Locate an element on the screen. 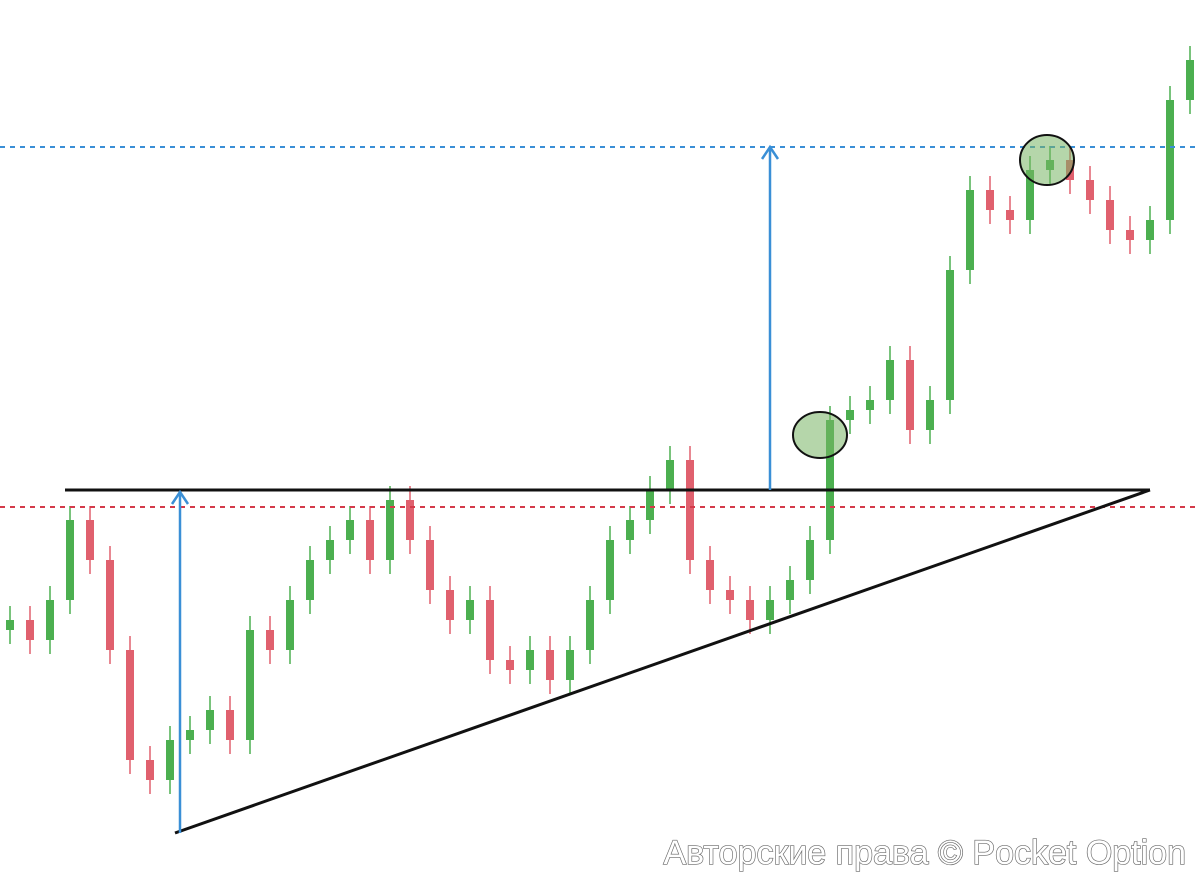 The width and height of the screenshot is (1200, 876). entry-circle is located at coordinates (820, 435).